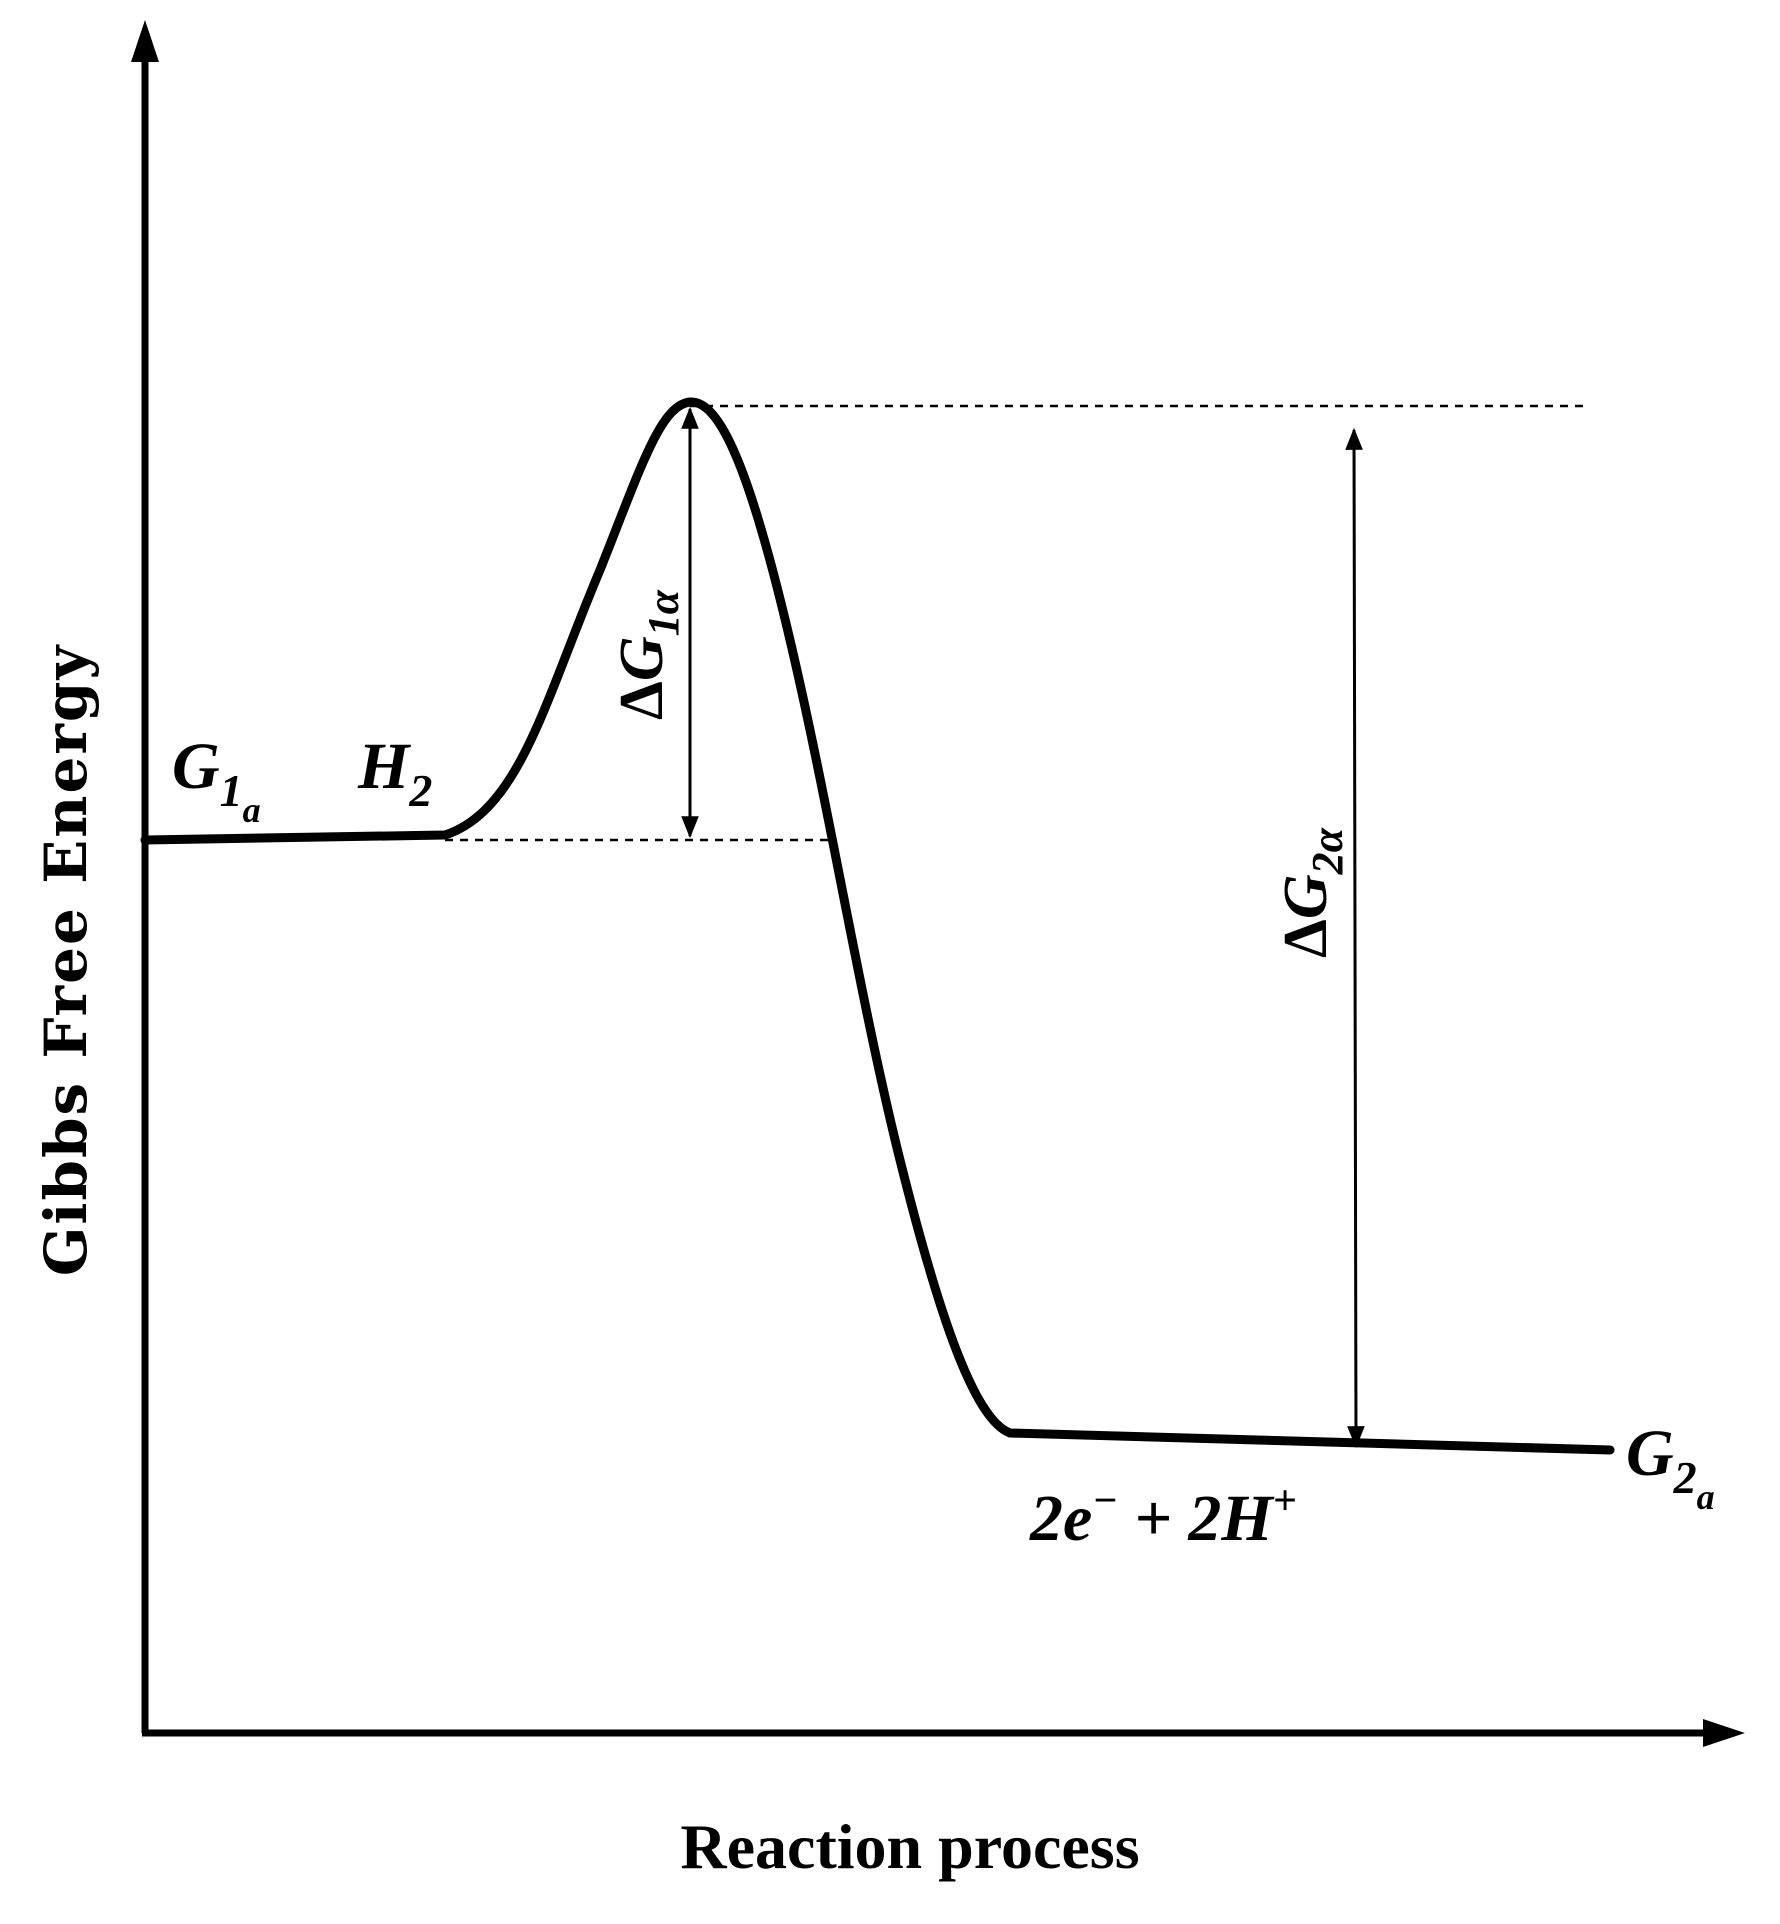  What do you see at coordinates (909, 1846) in the screenshot?
I see `x-axis-title: Reaction process` at bounding box center [909, 1846].